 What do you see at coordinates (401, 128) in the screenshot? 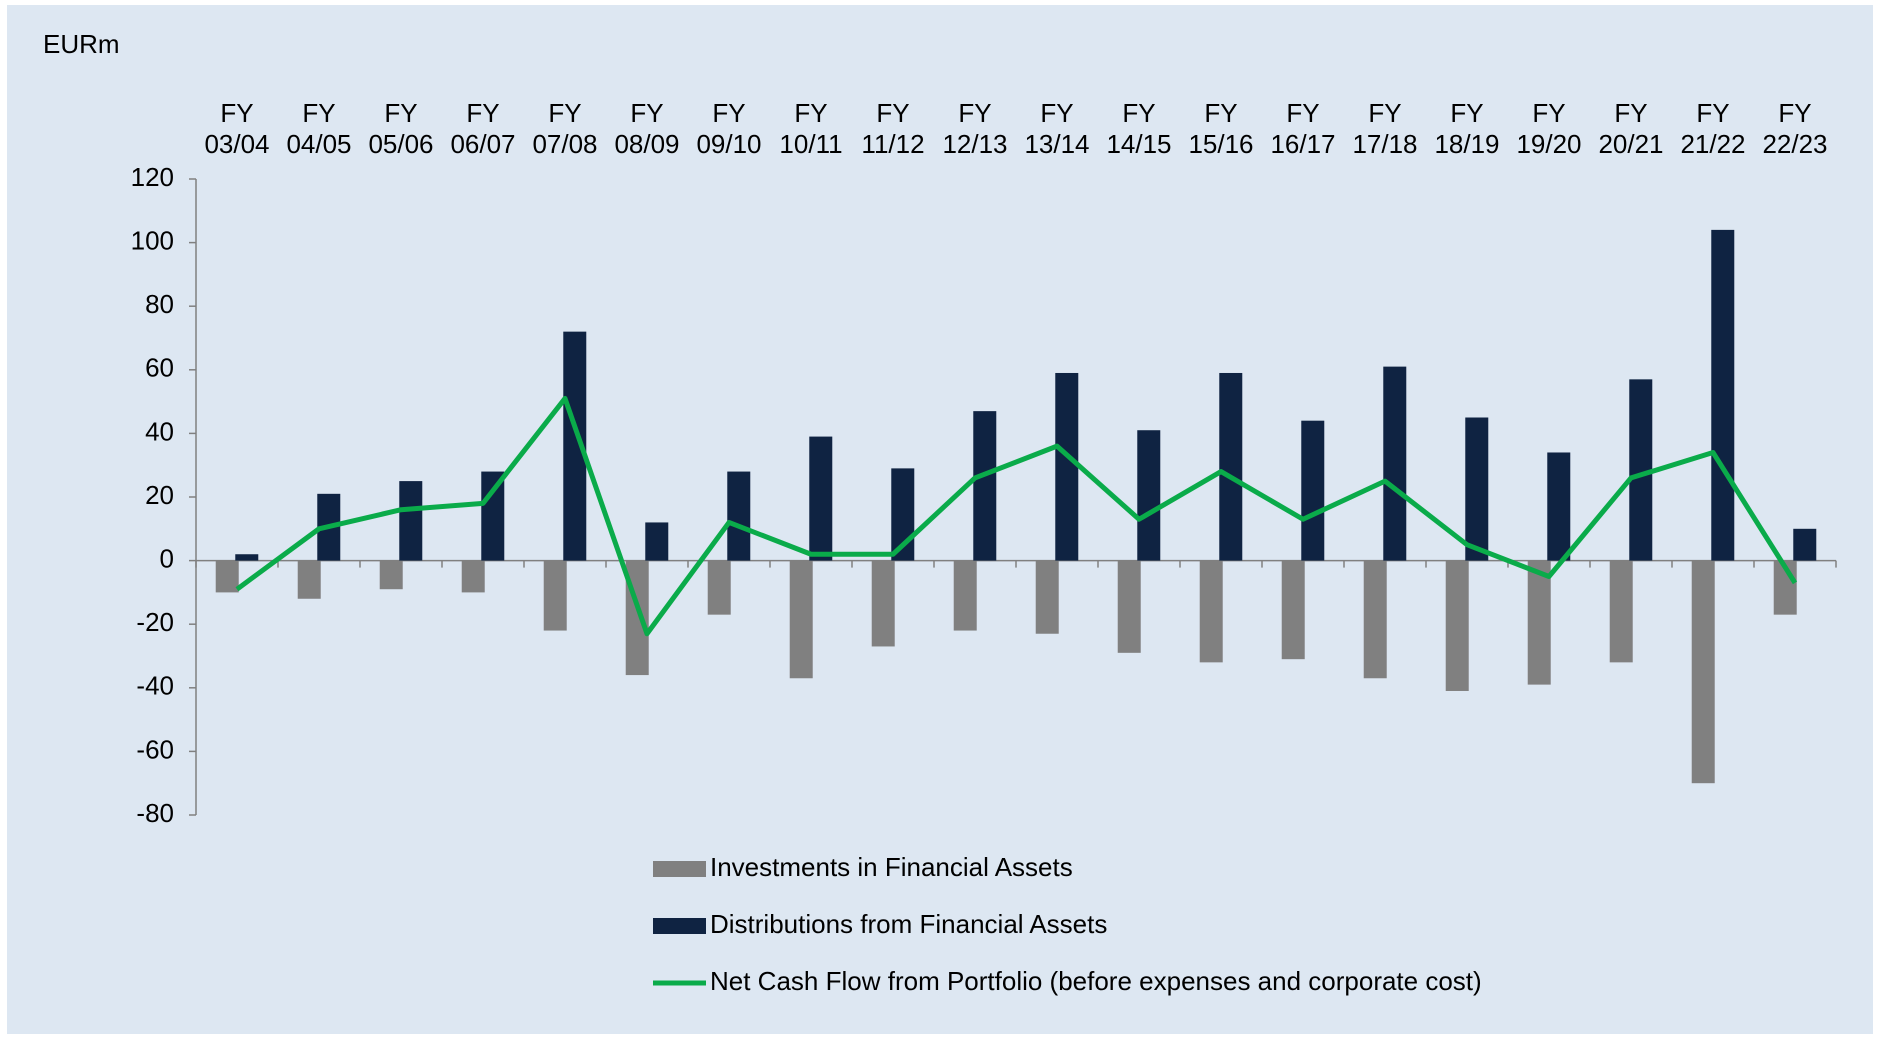
I see `x-tick-label: FY 05/06` at bounding box center [401, 128].